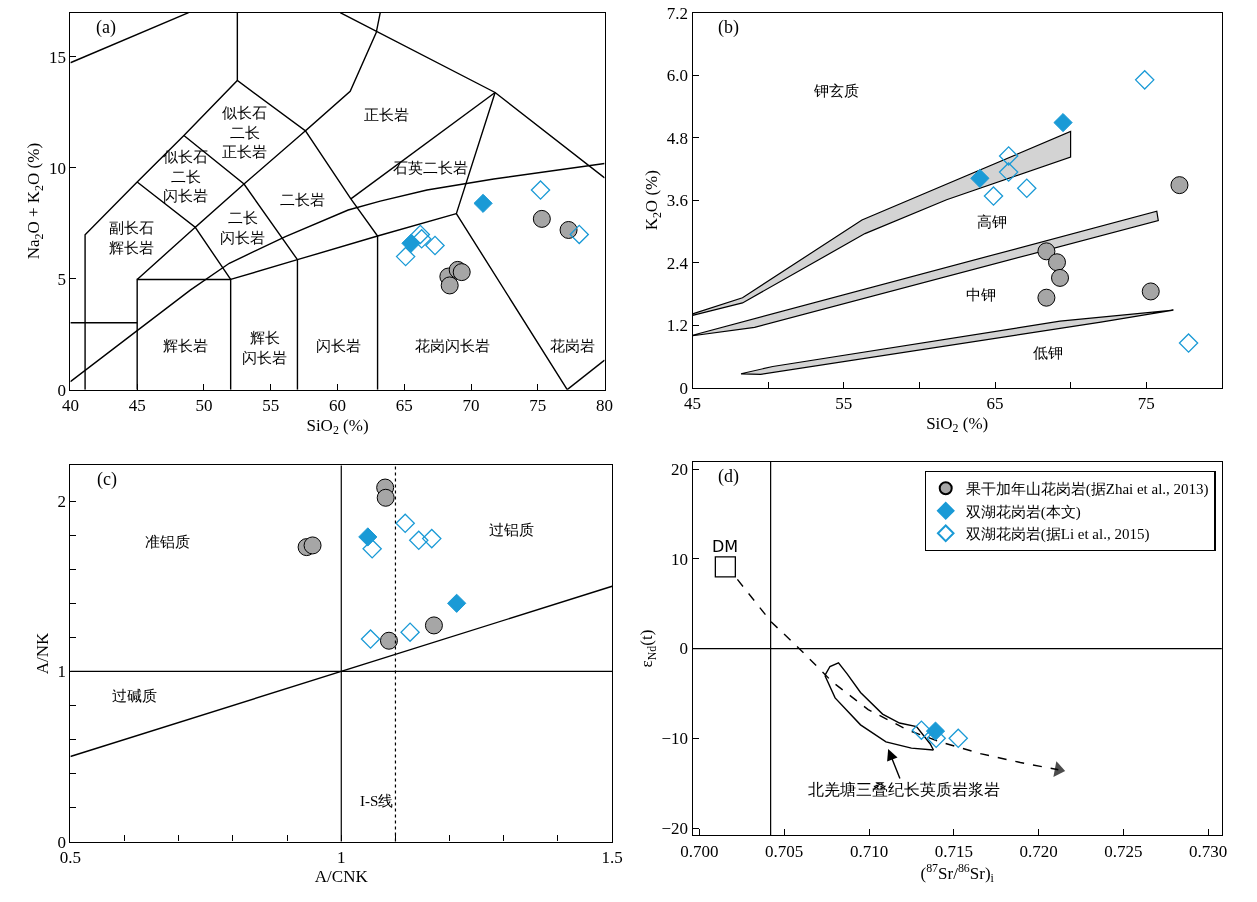  I want to click on y-tick-label: 3.6, so click(677, 201).